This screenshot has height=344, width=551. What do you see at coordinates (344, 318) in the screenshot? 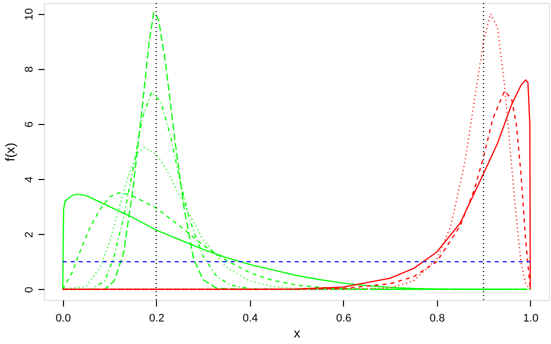
I see `x-tick-label: 0.6` at bounding box center [344, 318].